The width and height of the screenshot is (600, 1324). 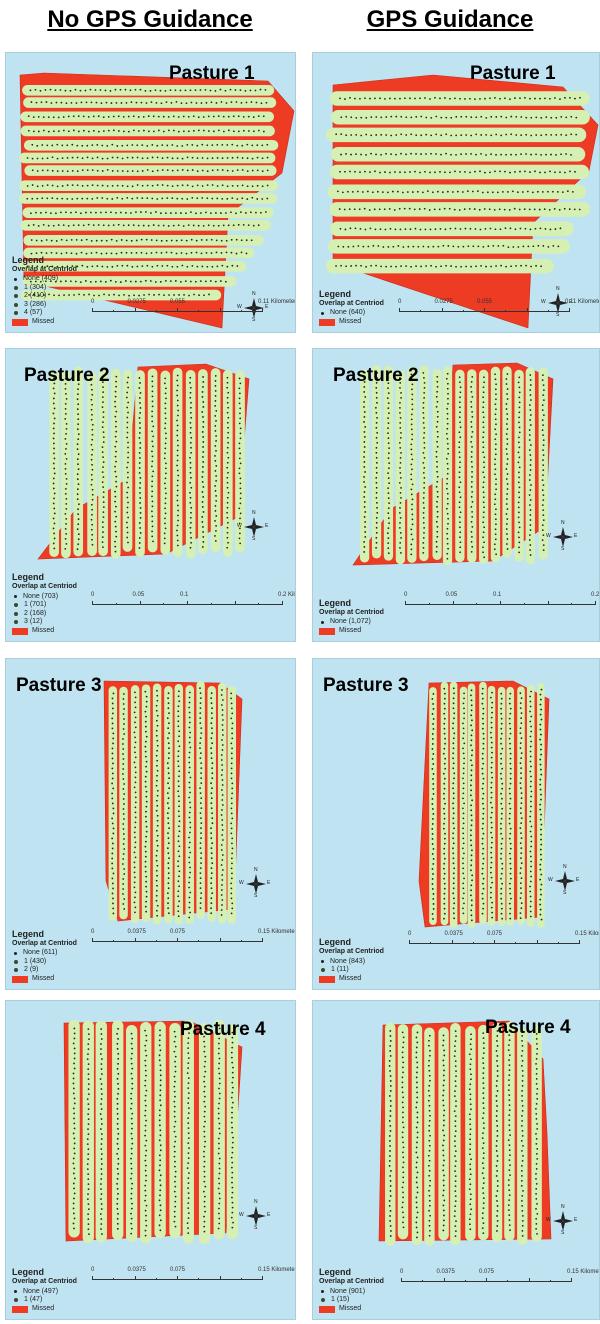 I want to click on missed-label: Missed, so click(x=43, y=978).